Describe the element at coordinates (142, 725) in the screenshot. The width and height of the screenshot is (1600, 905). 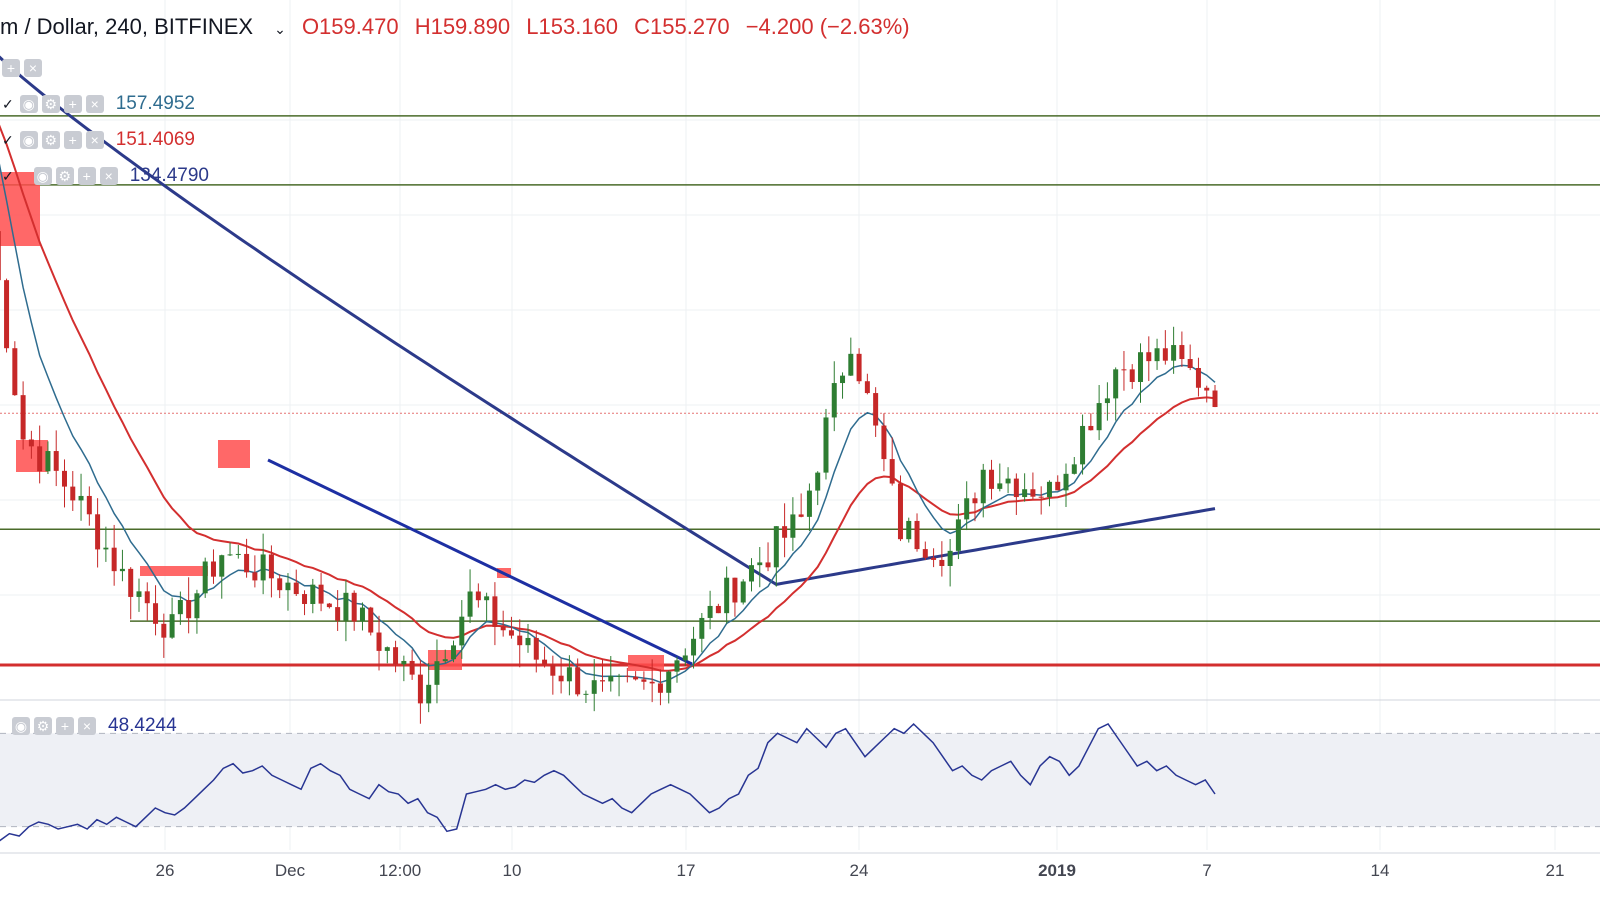
I see `rsi-value: 48.4244` at that location.